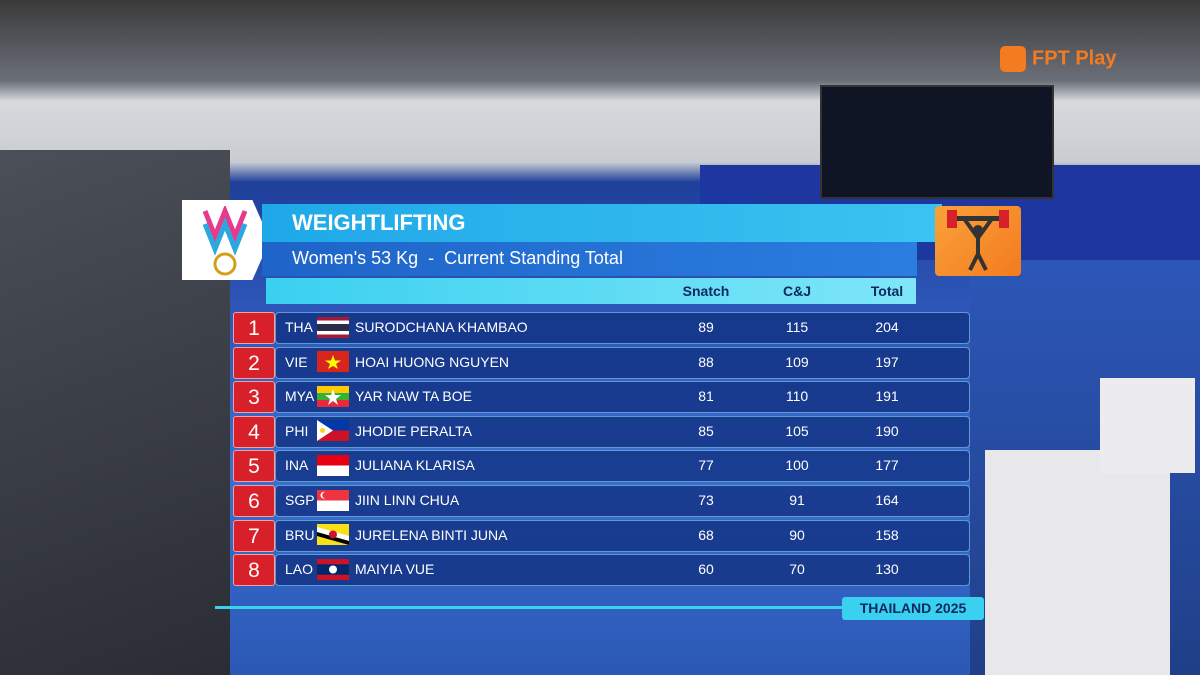  I want to click on country-code: PHI, so click(297, 430).